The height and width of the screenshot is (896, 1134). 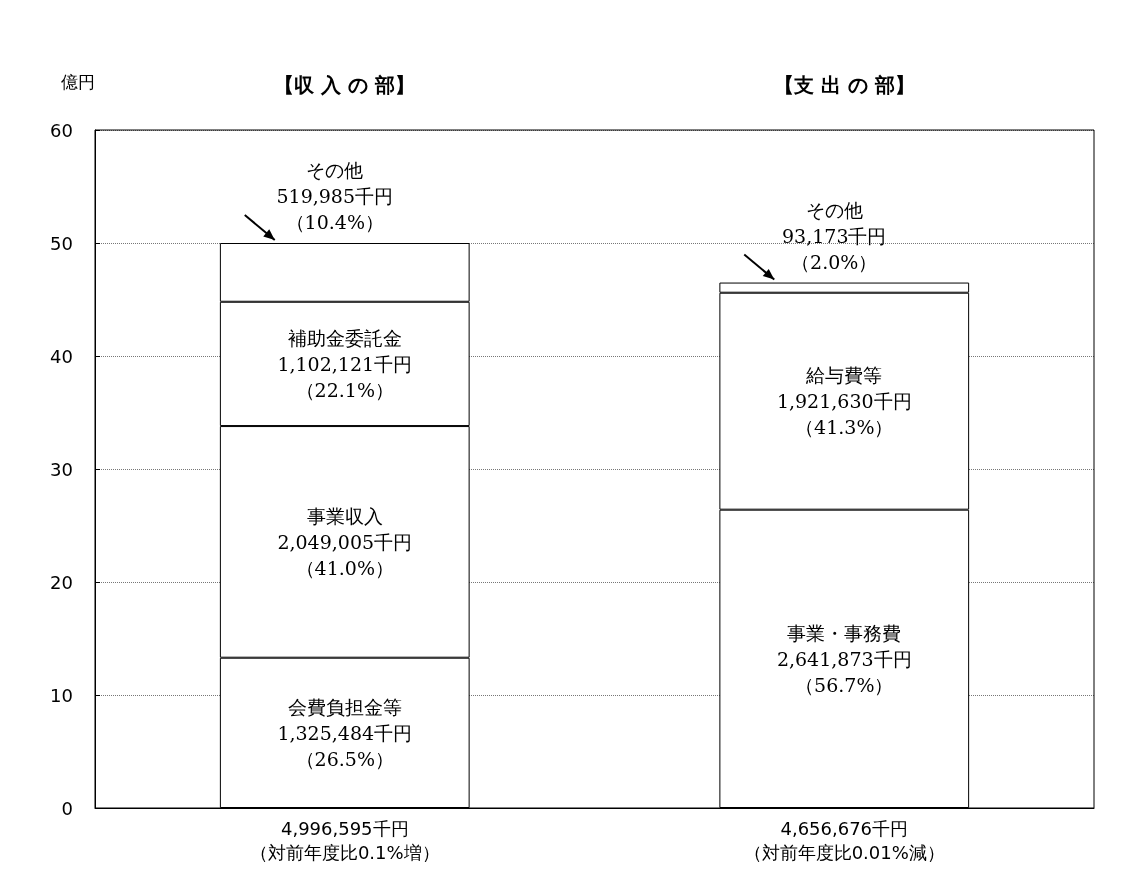 What do you see at coordinates (844, 658) in the screenshot?
I see `annotation: 事業・事務費2,641,873千円（56.7%）` at bounding box center [844, 658].